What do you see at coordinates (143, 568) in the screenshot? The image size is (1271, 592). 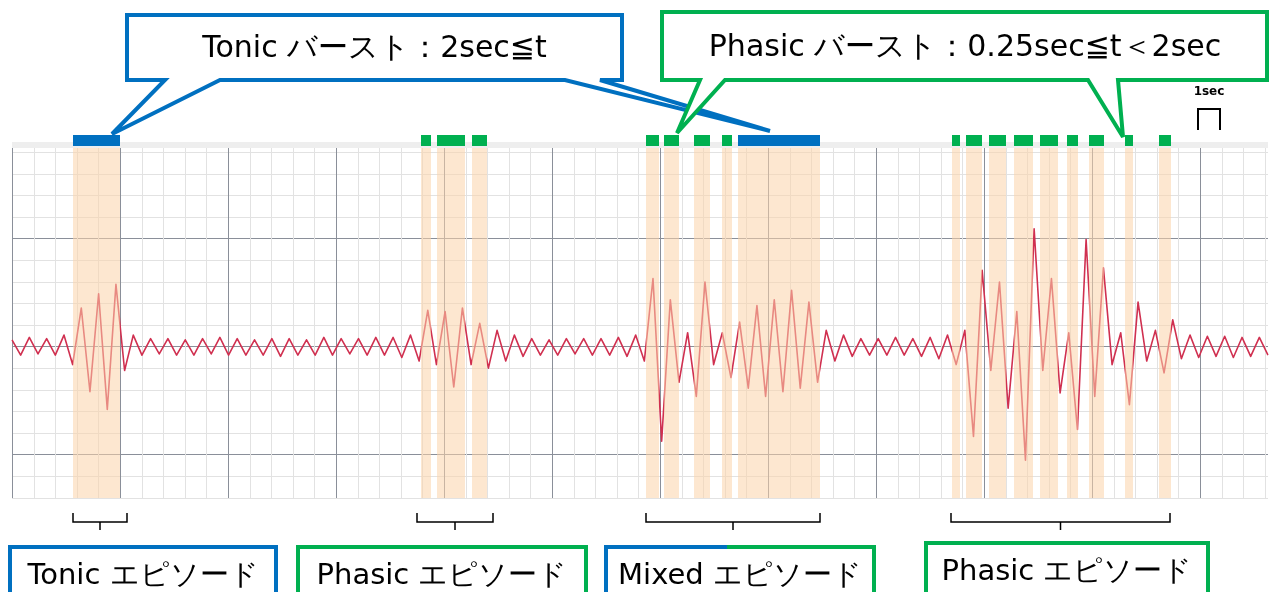 I see `text: Tonic エピソード` at bounding box center [143, 568].